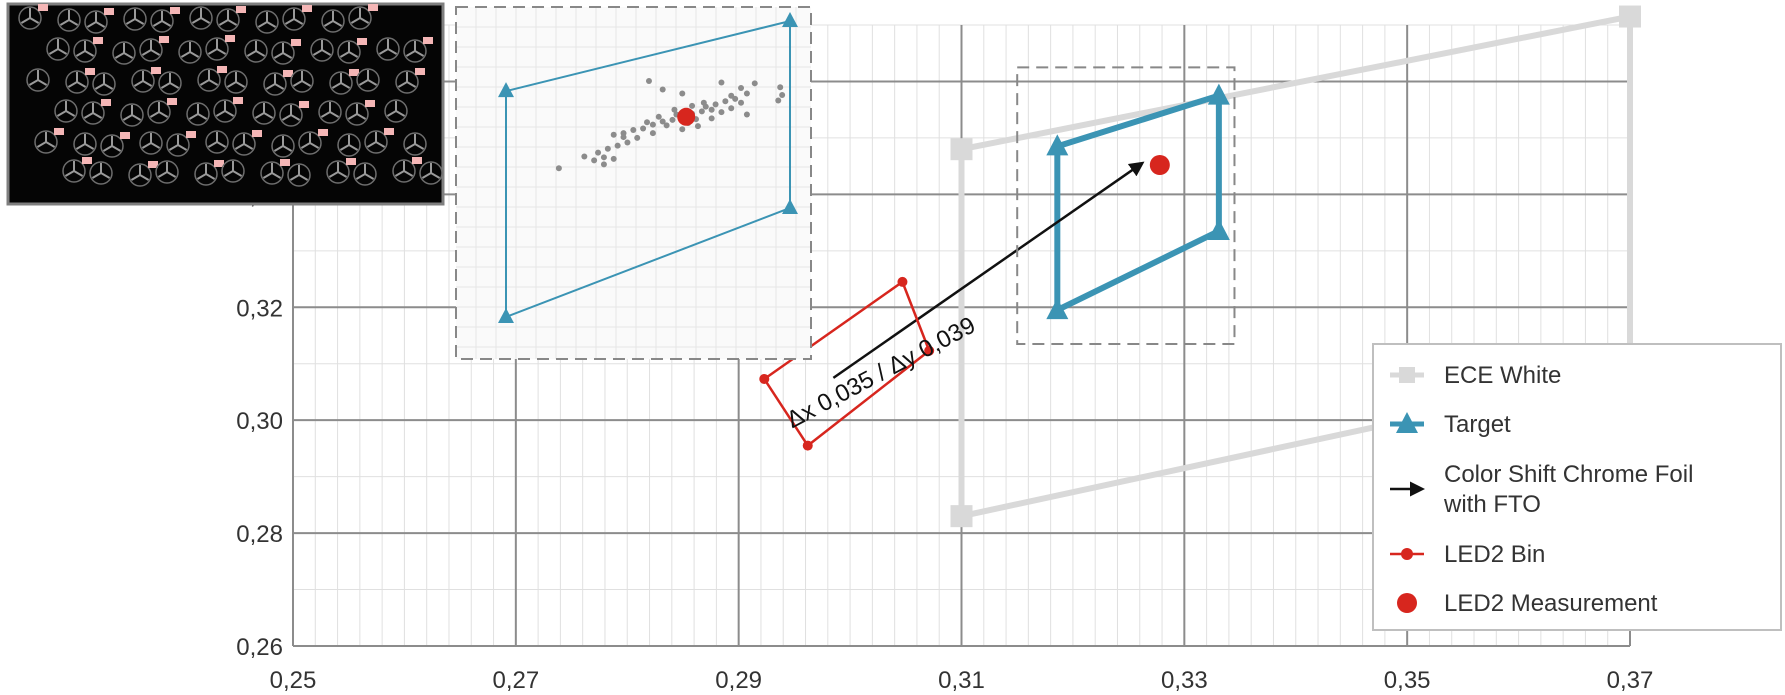 Image resolution: width=1785 pixels, height=695 pixels. I want to click on legend-label-color-shift-chrome-foil-with-fto: with FTO, so click(1492, 504).